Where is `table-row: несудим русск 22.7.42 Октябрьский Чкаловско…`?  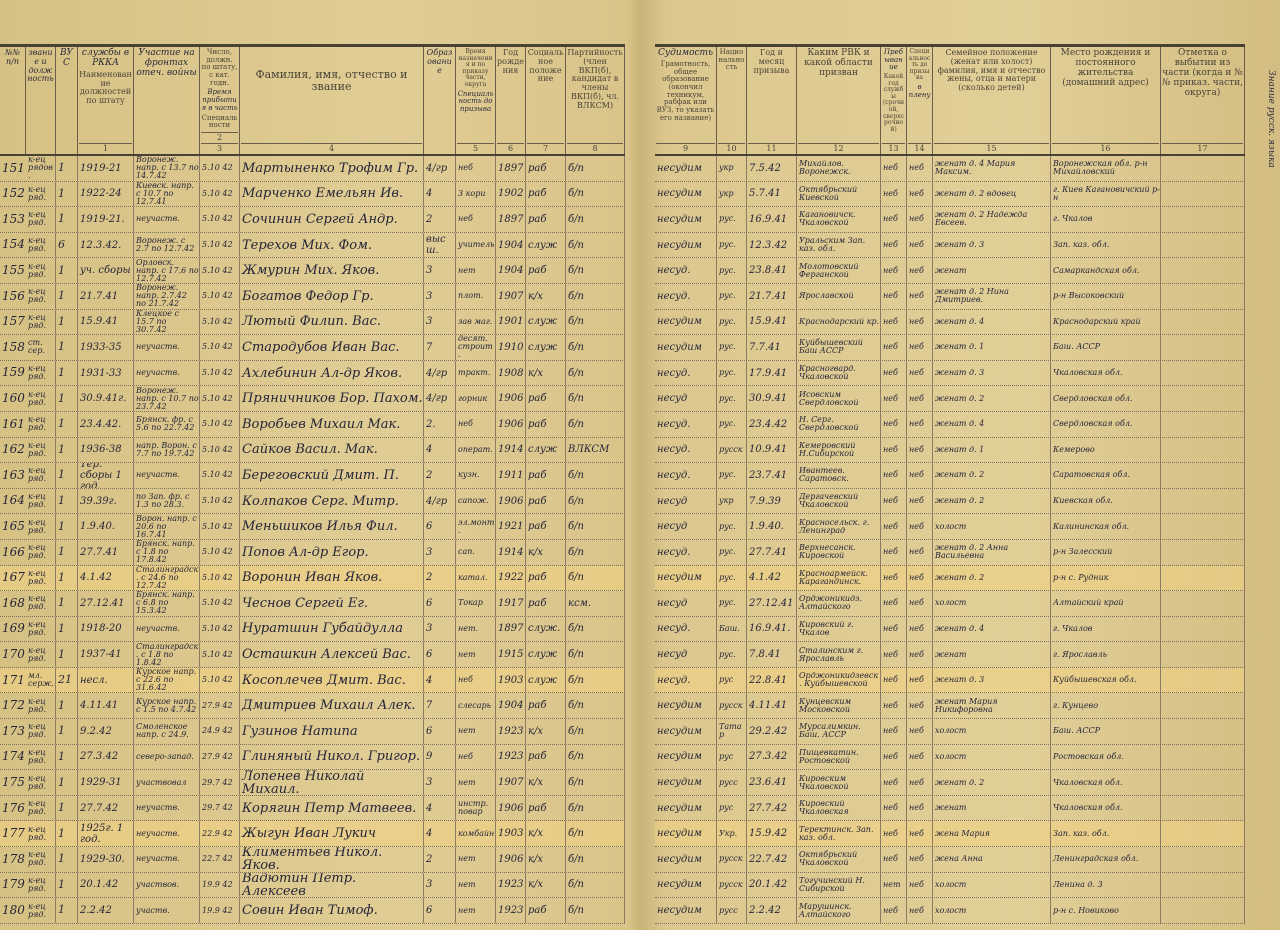
table-row: несудим русск 22.7.42 Октябрьский Чкаловско… is located at coordinates (950, 860).